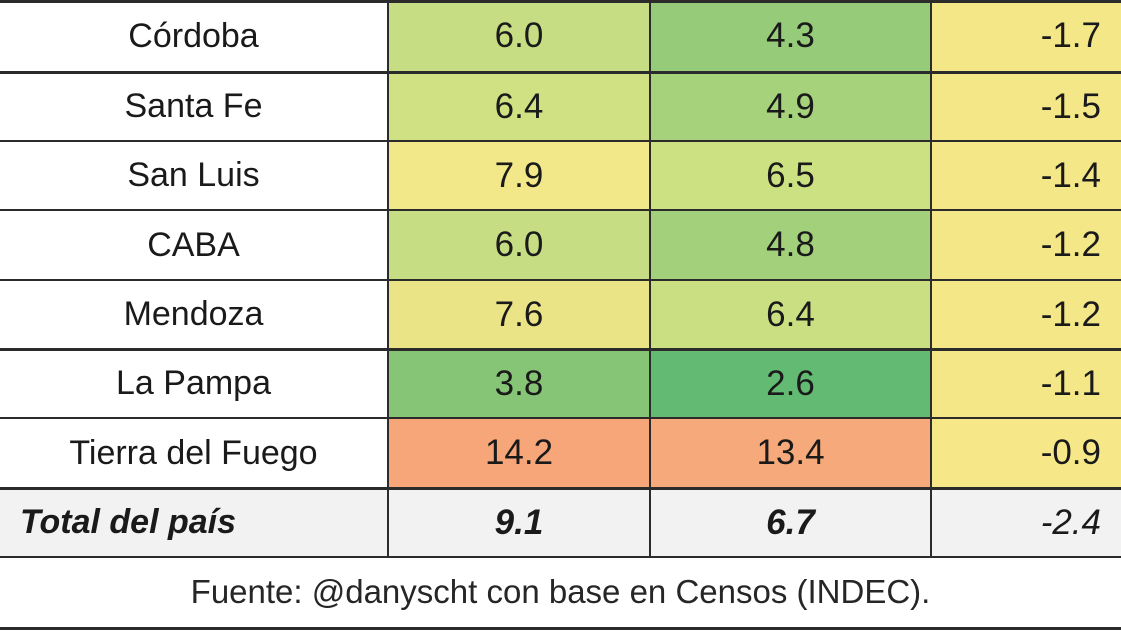 This screenshot has height=633, width=1121. I want to click on table-row: La Pampa 3.8 2.6 -1.1, so click(560, 383).